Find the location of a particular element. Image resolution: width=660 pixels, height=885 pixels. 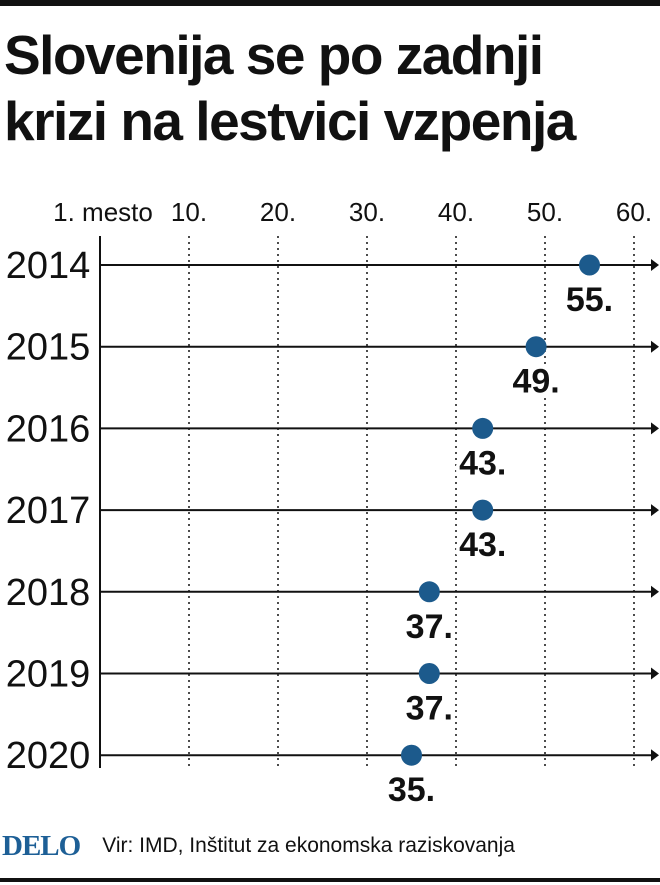

year-label: 2014 is located at coordinates (48, 266).